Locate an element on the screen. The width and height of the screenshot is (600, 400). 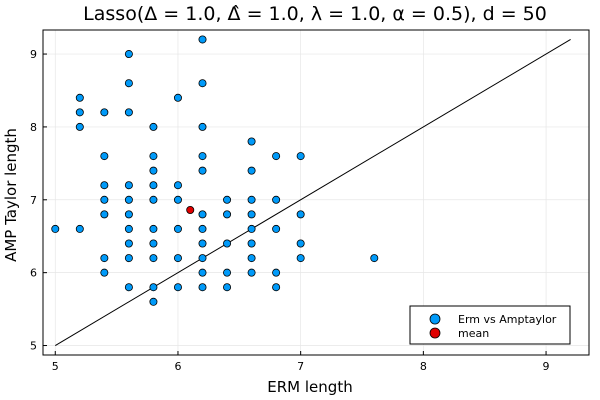
y-axis-label: AMP Taylor length is located at coordinates (11, 195).